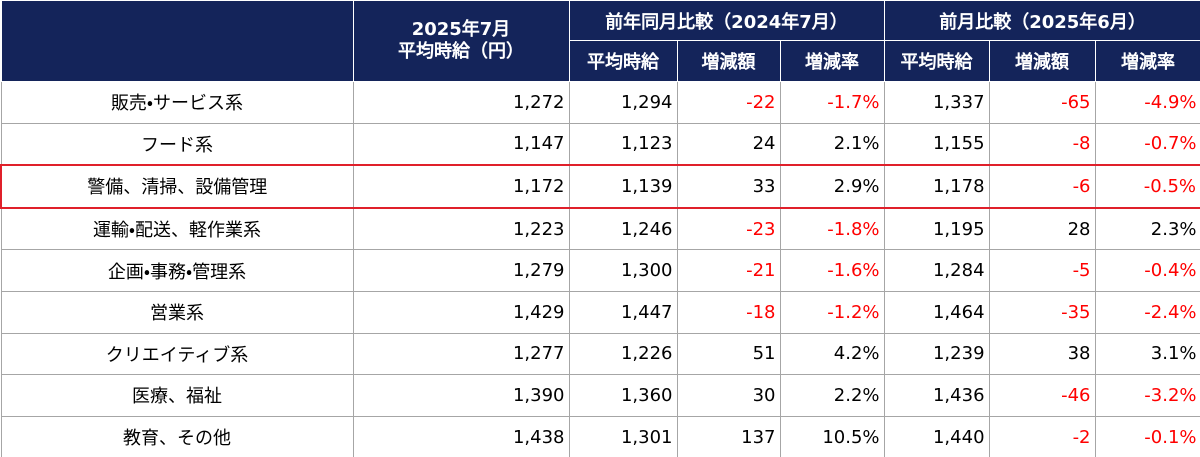 The height and width of the screenshot is (457, 1200). I want to click on cell-value: 1,272, so click(461, 102).